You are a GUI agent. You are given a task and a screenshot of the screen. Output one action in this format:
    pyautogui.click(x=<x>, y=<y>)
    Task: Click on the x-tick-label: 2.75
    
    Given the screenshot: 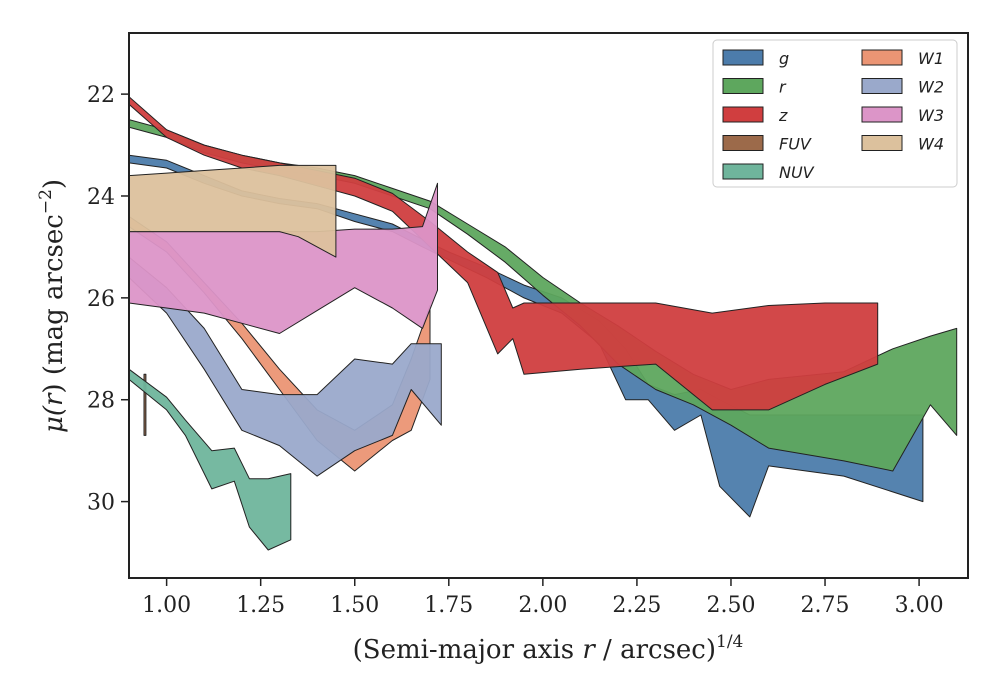 What is the action you would take?
    pyautogui.click(x=825, y=605)
    